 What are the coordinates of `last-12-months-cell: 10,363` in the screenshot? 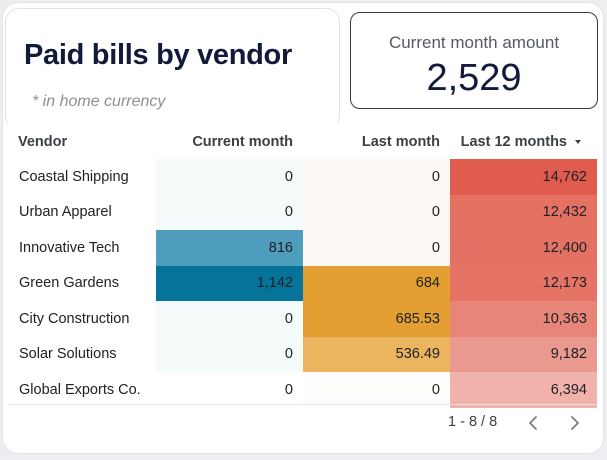 It's located at (523, 319).